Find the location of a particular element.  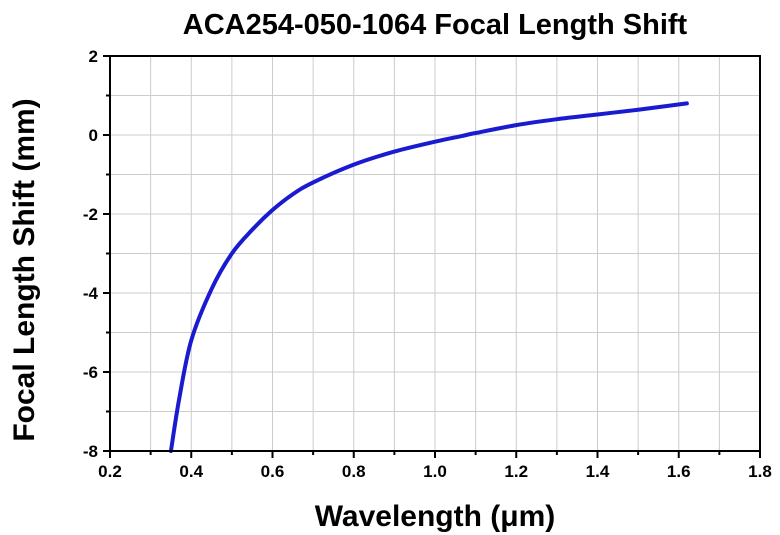

x-tick-labels: 0.2 0.4 0.6 0.8 1.0 1.2 1.4 1.6 1.8 is located at coordinates (435, 471).